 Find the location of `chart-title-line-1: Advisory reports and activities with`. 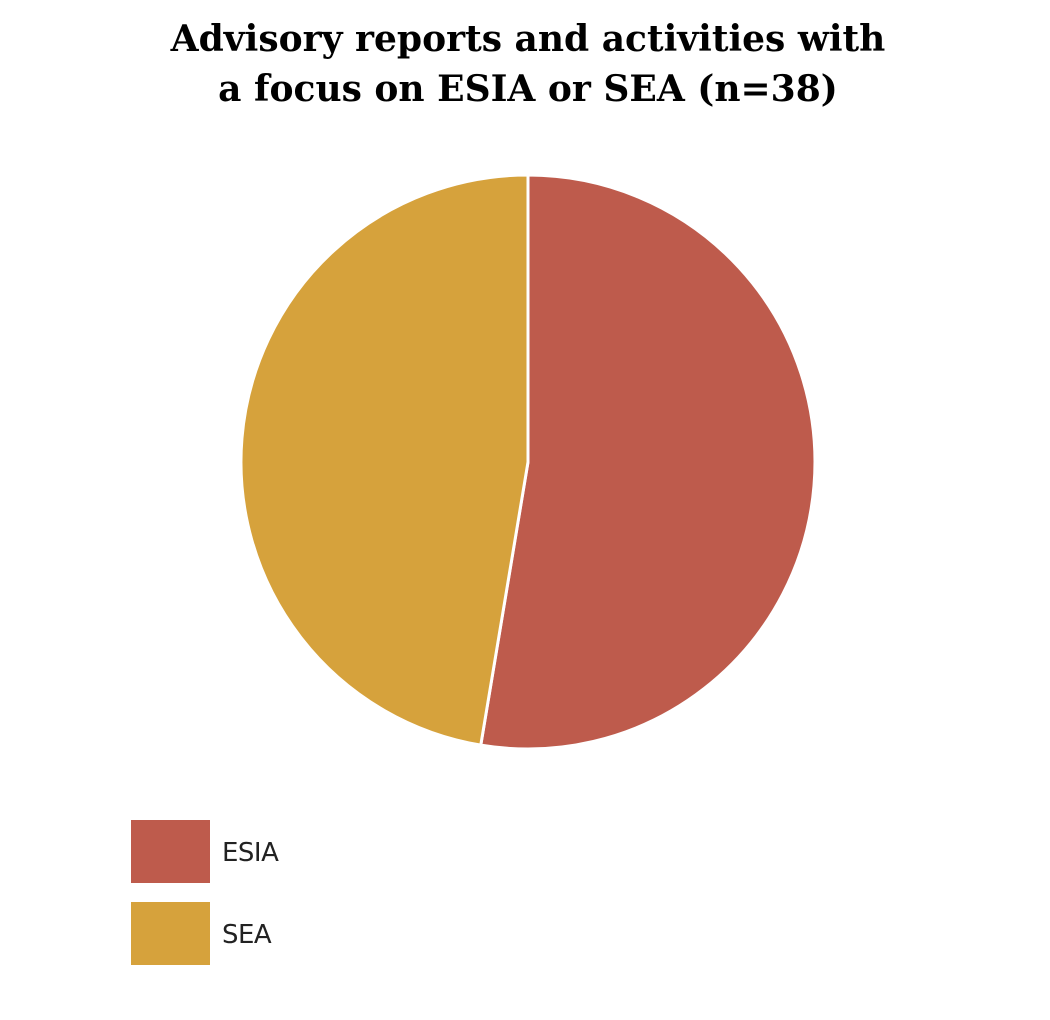

chart-title-line-1: Advisory reports and activities with is located at coordinates (528, 39).